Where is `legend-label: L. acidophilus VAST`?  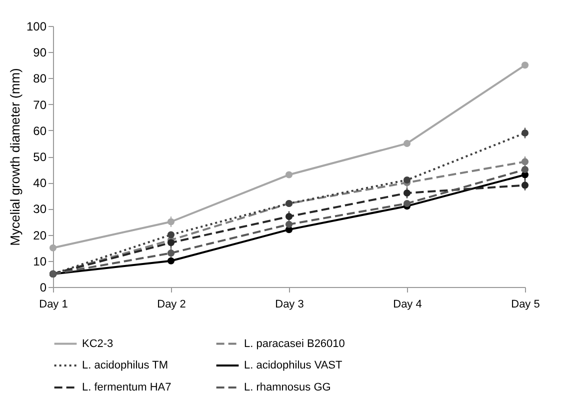
legend-label: L. acidophilus VAST is located at coordinates (293, 366).